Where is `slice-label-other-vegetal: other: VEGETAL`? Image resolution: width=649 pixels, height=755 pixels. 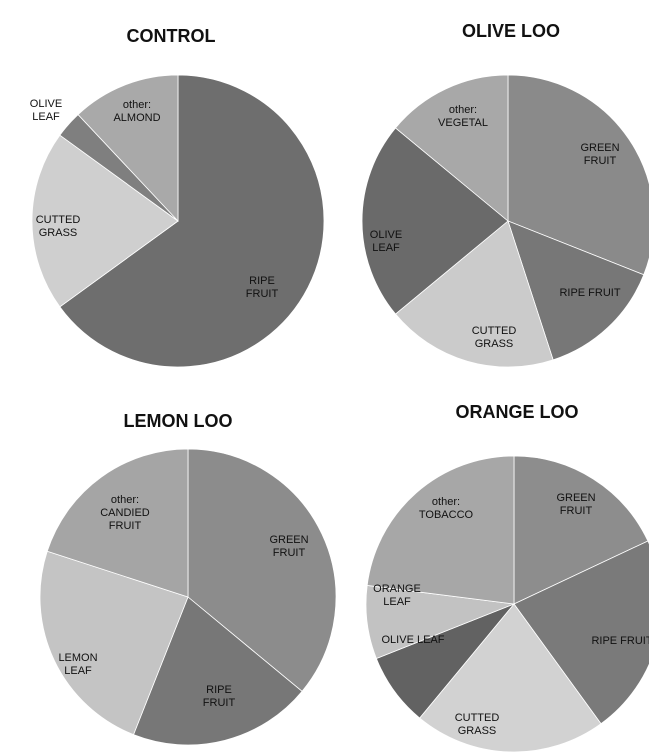 slice-label-other-vegetal: other: VEGETAL is located at coordinates (463, 116).